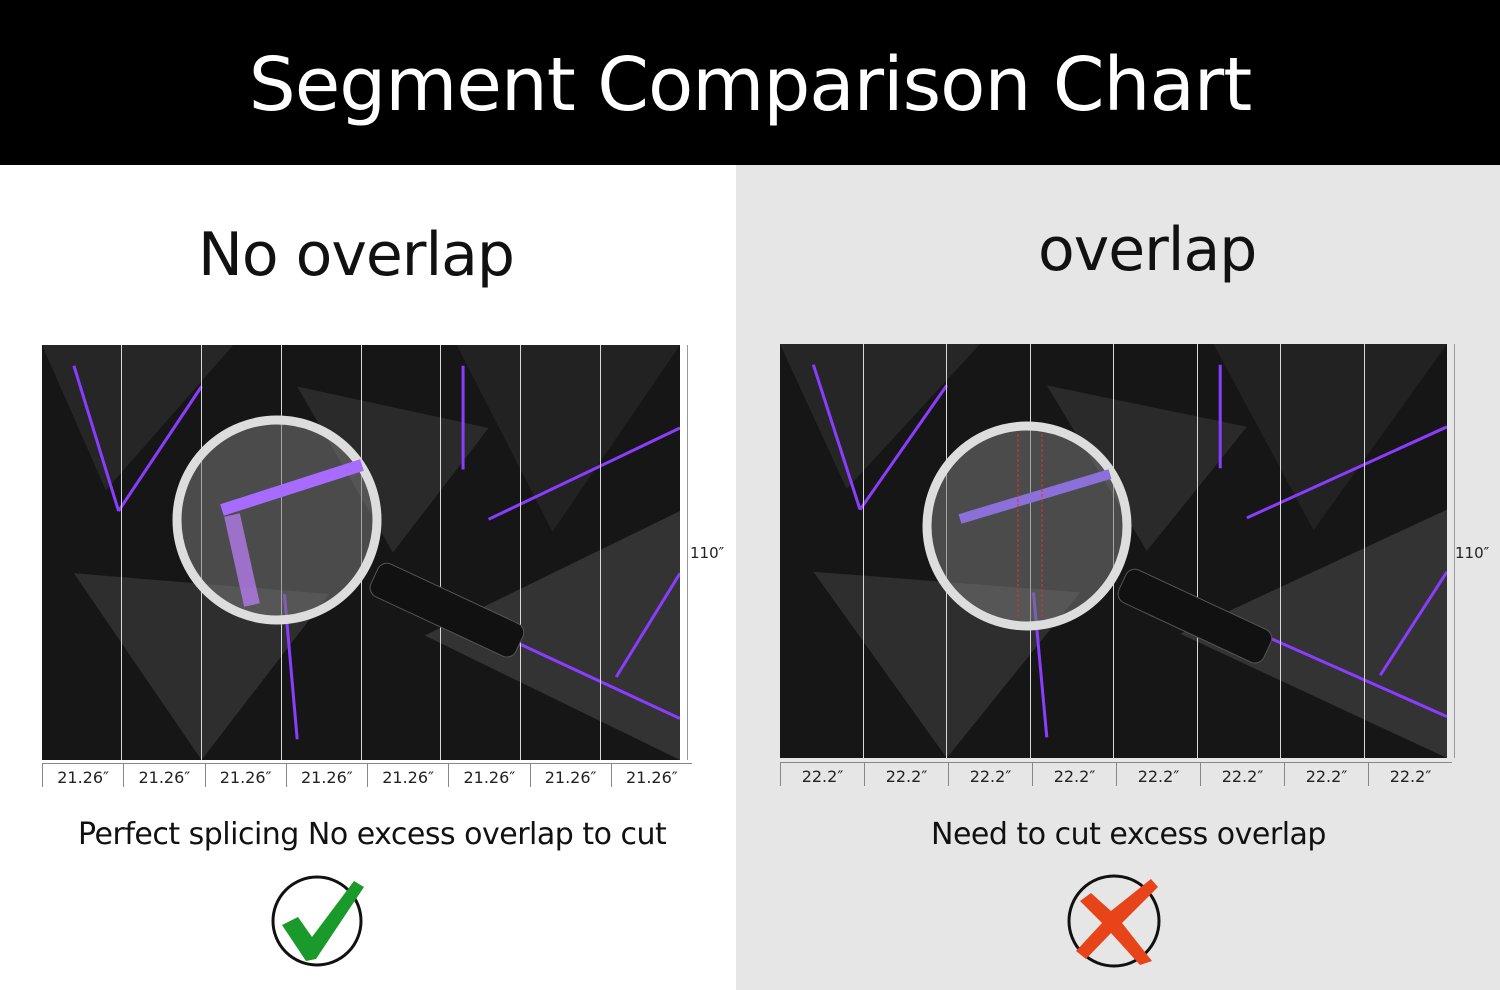 Image resolution: width=1500 pixels, height=990 pixels. I want to click on page-title: Segment Comparison Chart, so click(750, 85).